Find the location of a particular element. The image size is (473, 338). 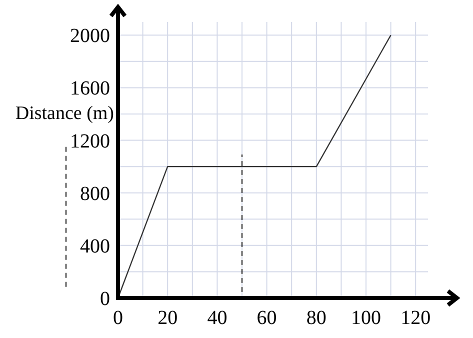

x-tick-label: 60 is located at coordinates (266, 318).